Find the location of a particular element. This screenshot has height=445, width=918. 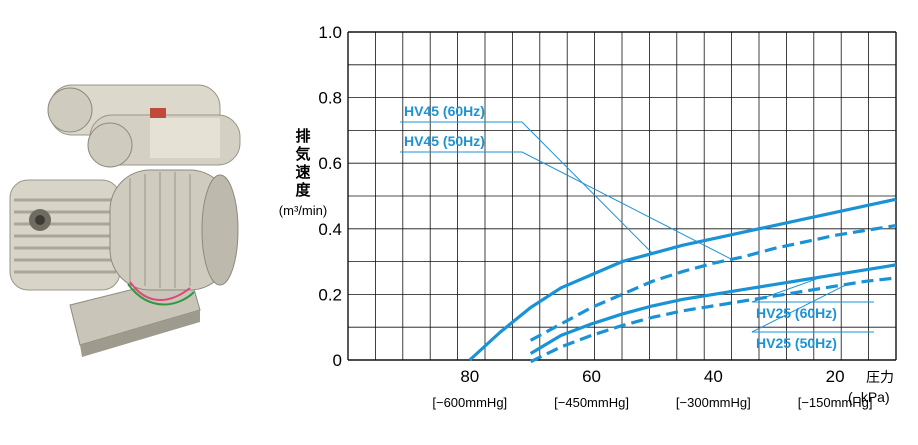

y-axis-title-char: 速 is located at coordinates (303, 172).